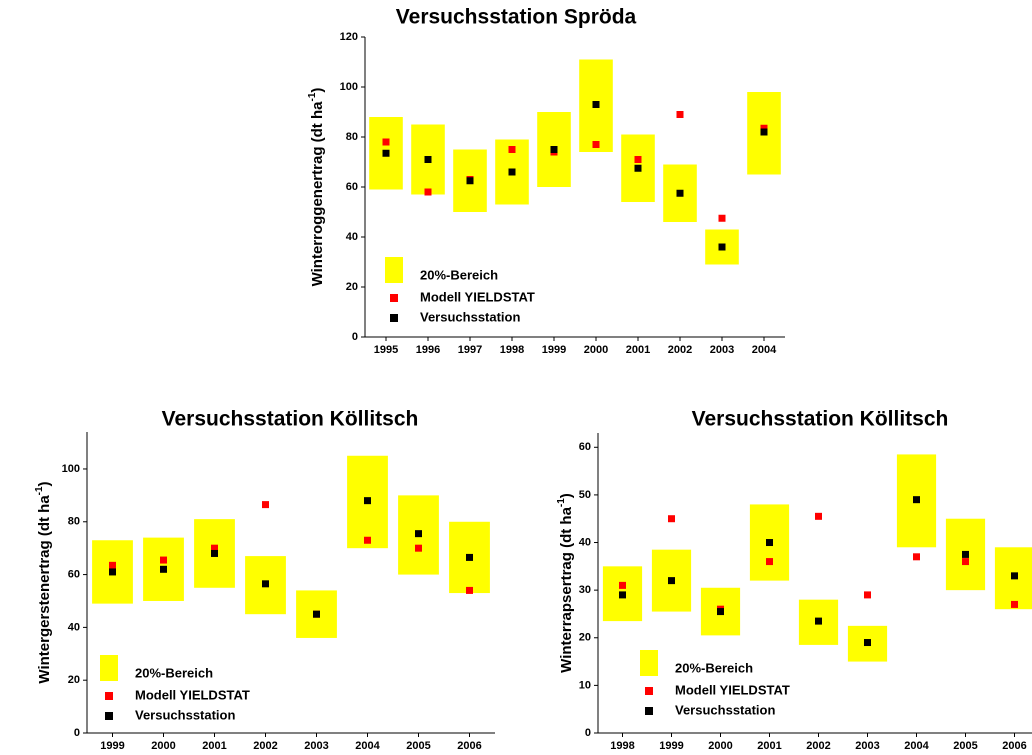 The height and width of the screenshot is (755, 1032). Describe the element at coordinates (764, 350) in the screenshot. I see `x-tick-label: 2004` at that location.